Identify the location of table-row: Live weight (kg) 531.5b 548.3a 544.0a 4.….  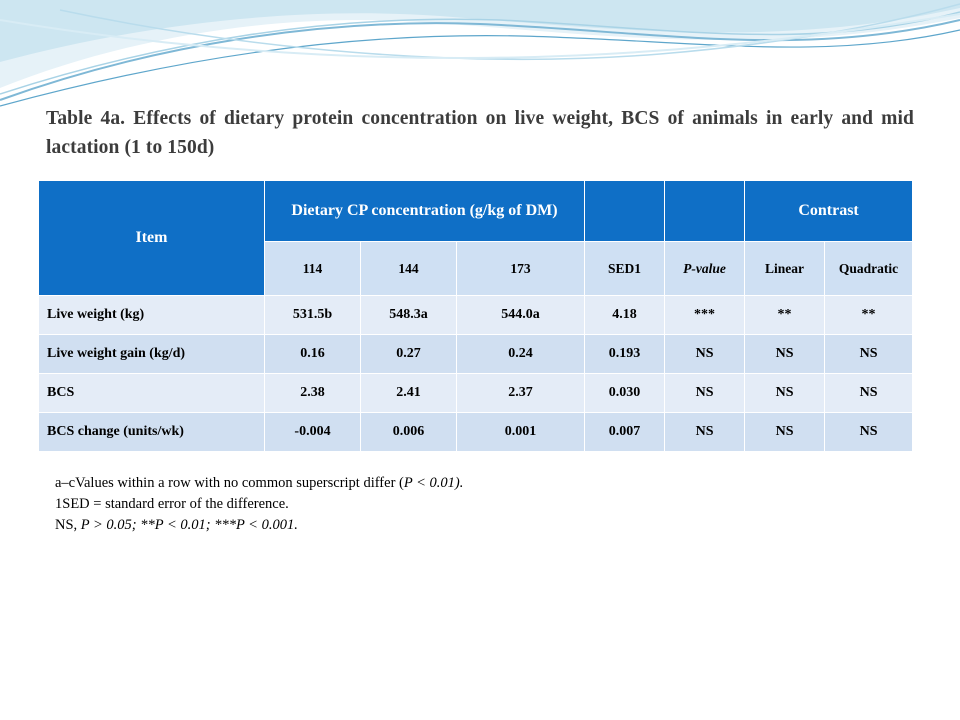
(476, 315).